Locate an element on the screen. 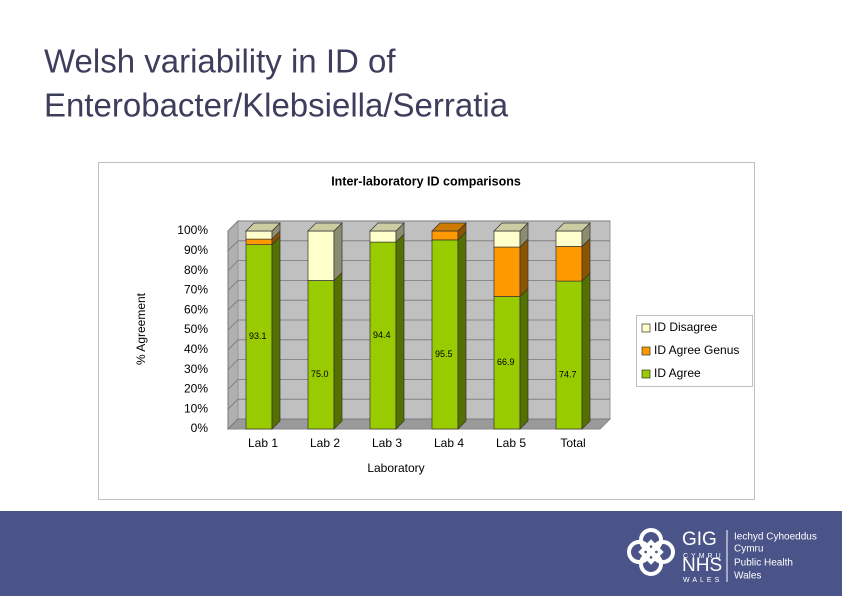 The height and width of the screenshot is (601, 842). legend-label: ID Agree Genus is located at coordinates (696, 350).